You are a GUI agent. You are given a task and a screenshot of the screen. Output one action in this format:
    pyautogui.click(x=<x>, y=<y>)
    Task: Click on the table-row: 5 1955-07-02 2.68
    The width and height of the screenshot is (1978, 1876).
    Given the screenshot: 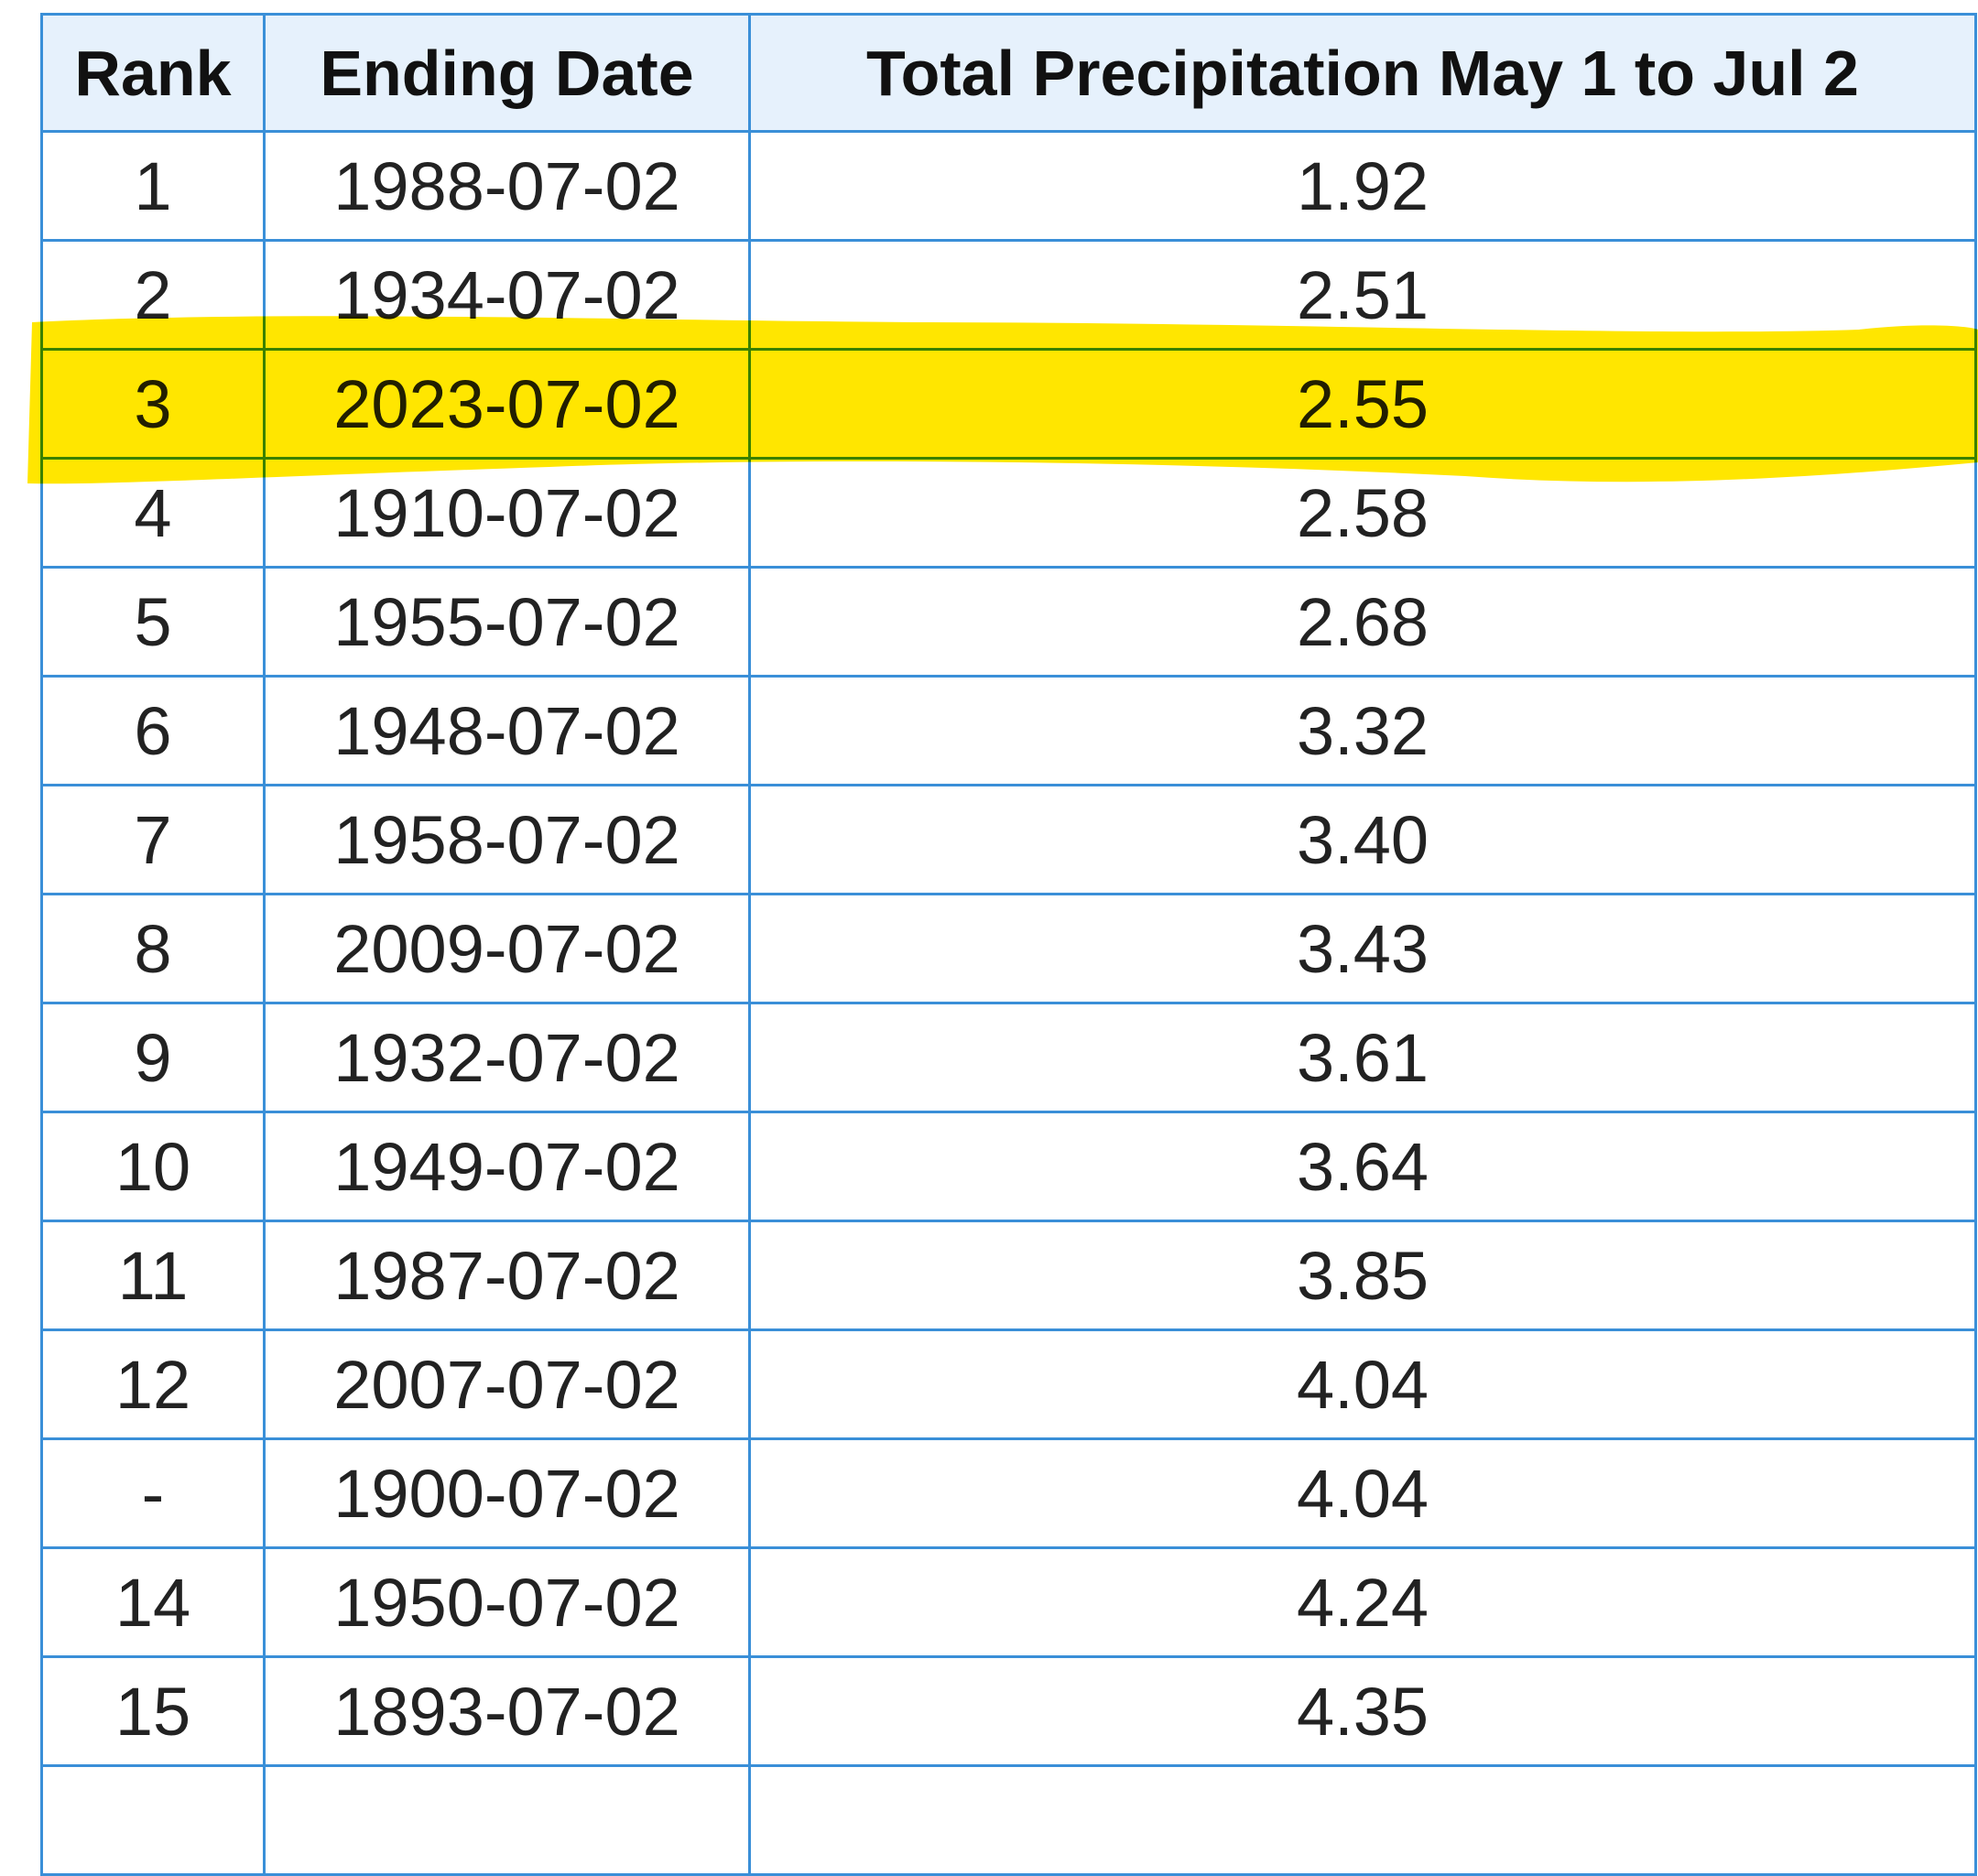 What is the action you would take?
    pyautogui.click(x=1008, y=622)
    